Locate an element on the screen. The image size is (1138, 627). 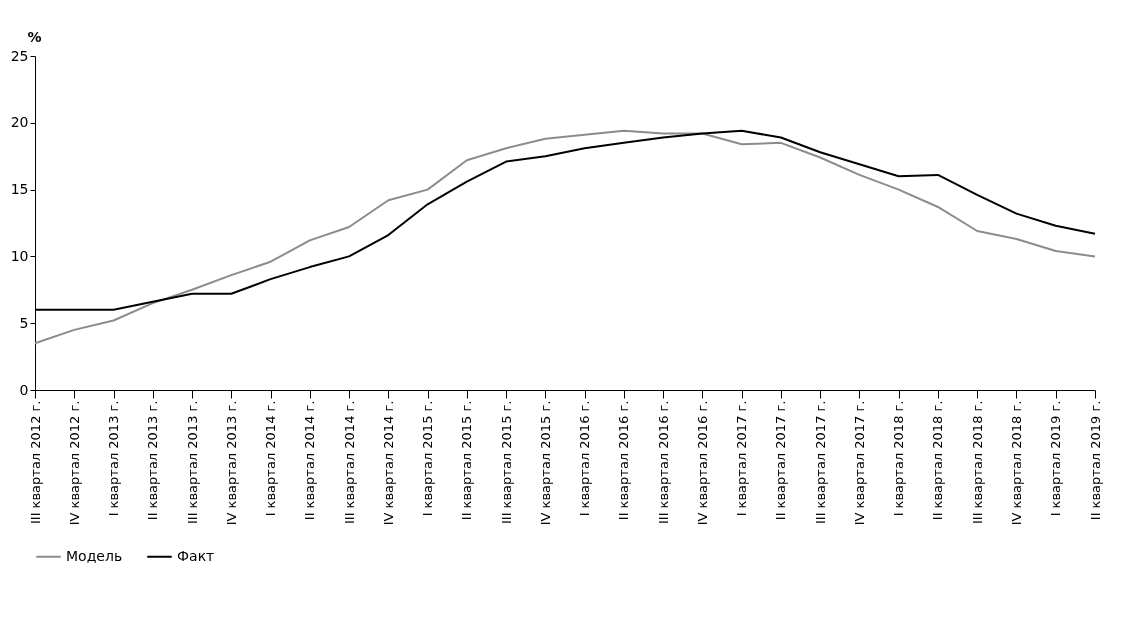
x-tick-label: II квартал 2014 г. is located at coordinates (310, 460).